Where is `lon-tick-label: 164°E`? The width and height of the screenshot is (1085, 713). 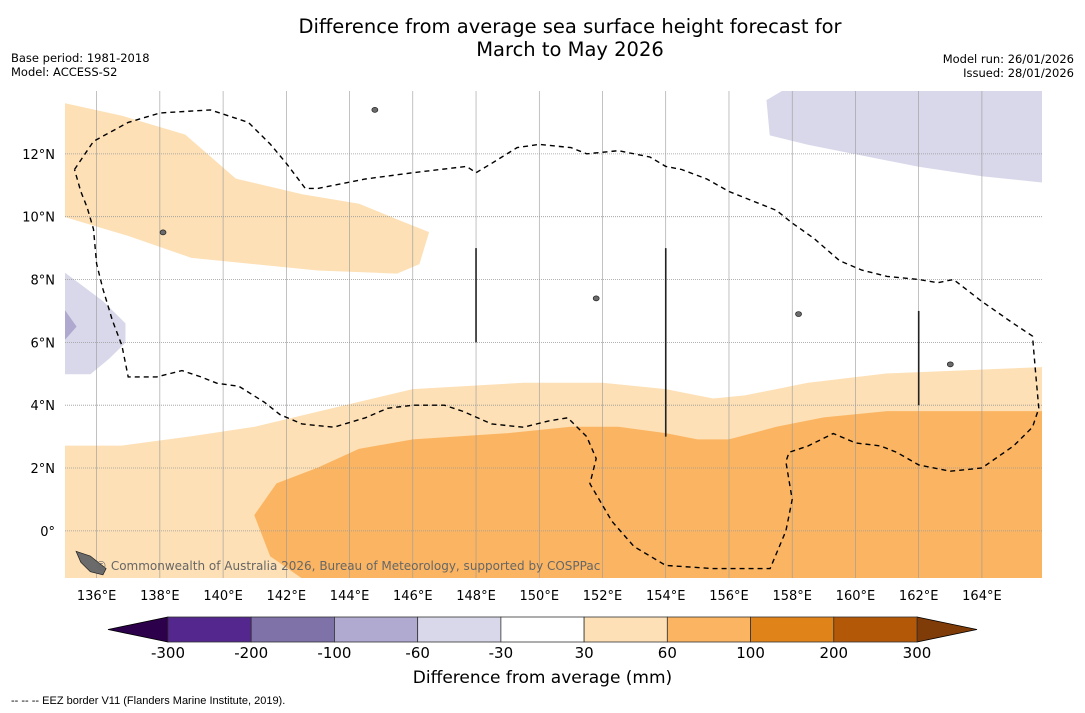
lon-tick-label: 164°E is located at coordinates (982, 596).